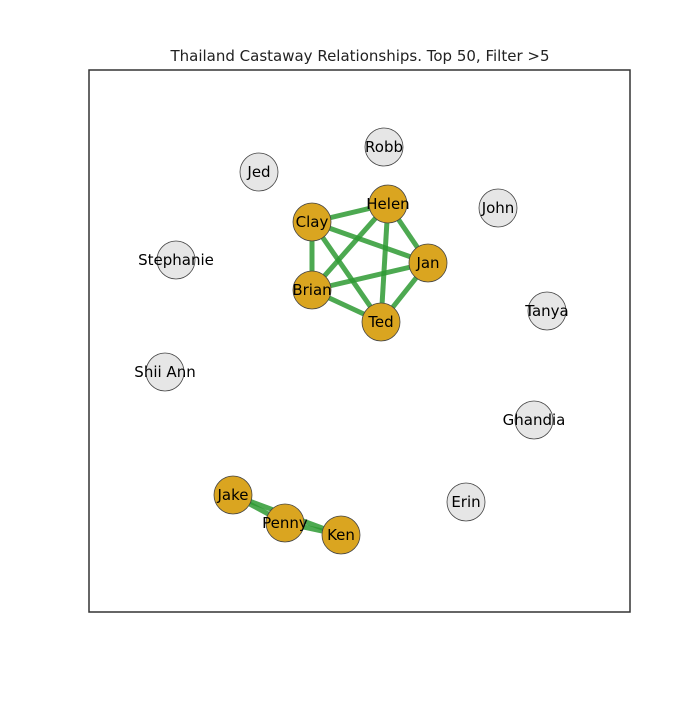  I want to click on node-ted: Ted, so click(381, 322).